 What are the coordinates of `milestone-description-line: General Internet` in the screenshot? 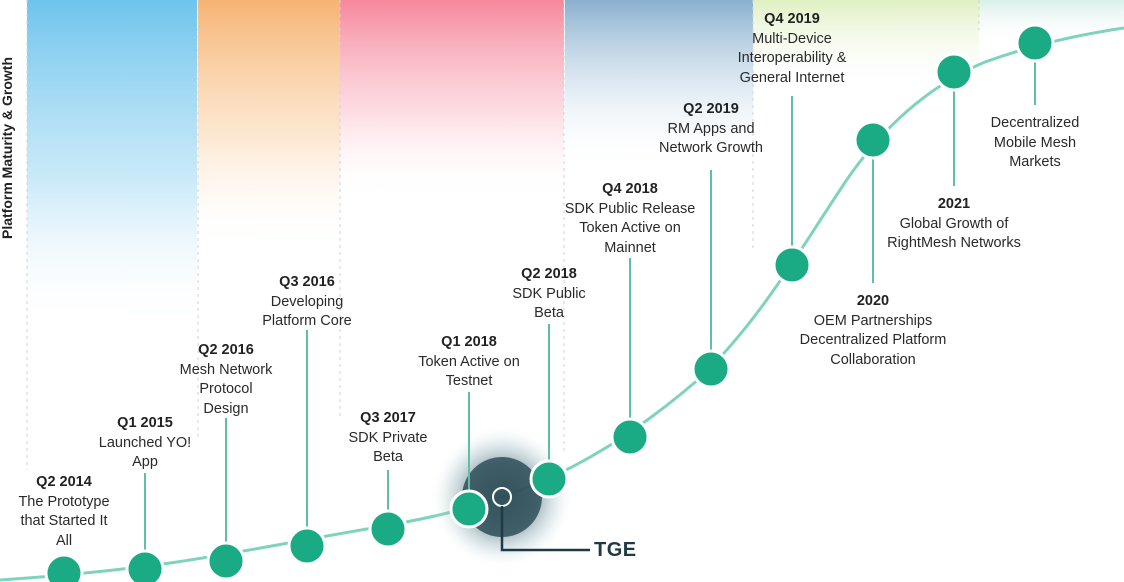 It's located at (792, 77).